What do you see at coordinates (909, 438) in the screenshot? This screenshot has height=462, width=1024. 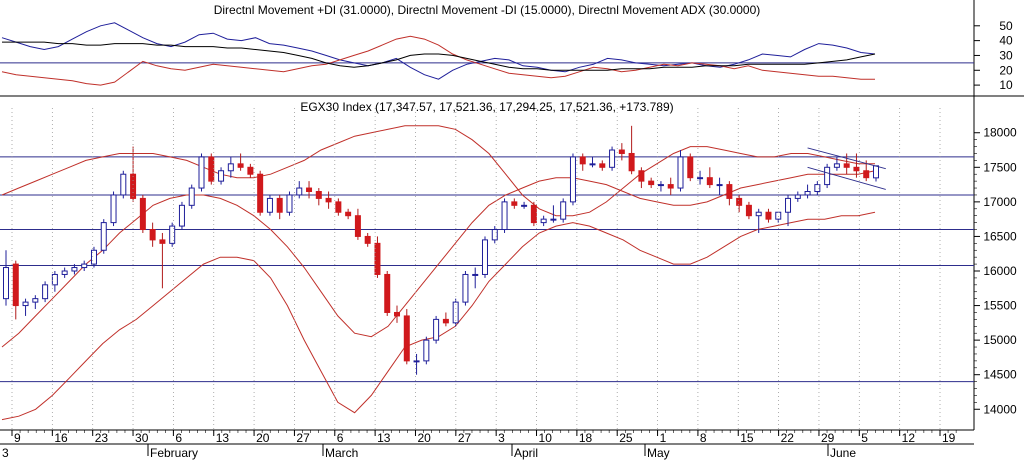 I see `x-tick-label: 12` at bounding box center [909, 438].